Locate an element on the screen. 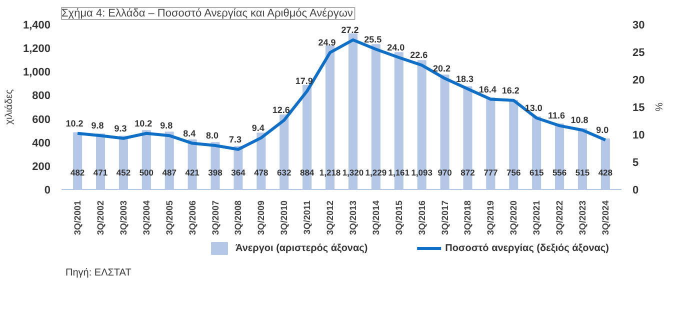  data-label: 471 is located at coordinates (100, 173).